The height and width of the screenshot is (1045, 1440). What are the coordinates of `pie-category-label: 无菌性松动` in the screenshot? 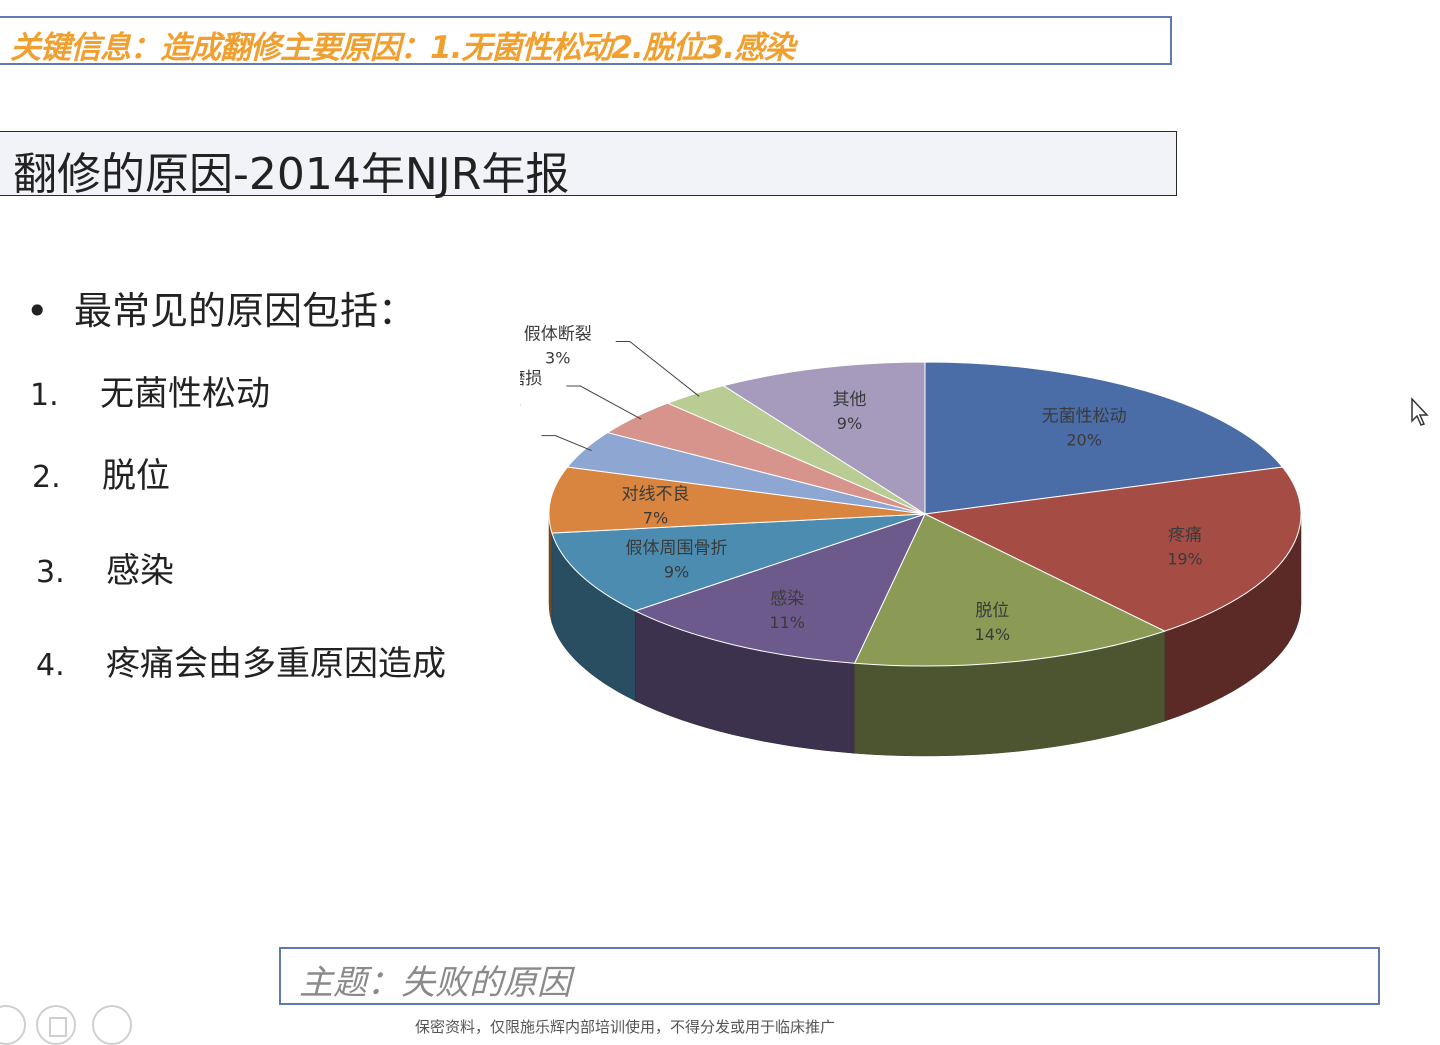 It's located at (1084, 416).